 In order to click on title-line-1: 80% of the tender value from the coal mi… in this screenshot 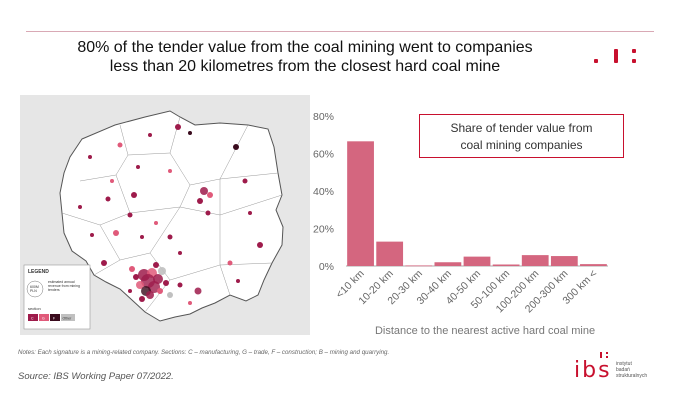, I will do `click(305, 47)`.